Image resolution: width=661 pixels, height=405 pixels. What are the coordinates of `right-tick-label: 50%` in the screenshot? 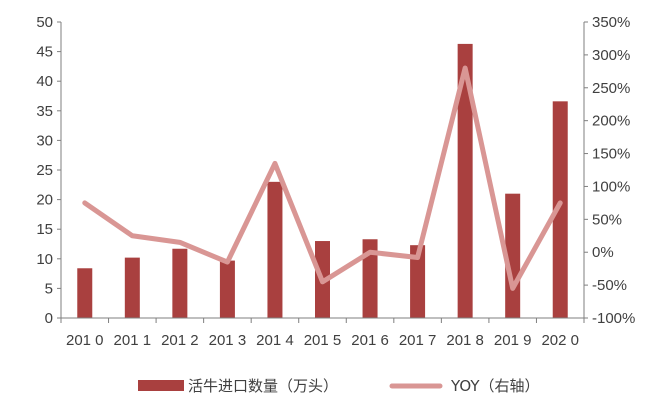 It's located at (607, 219).